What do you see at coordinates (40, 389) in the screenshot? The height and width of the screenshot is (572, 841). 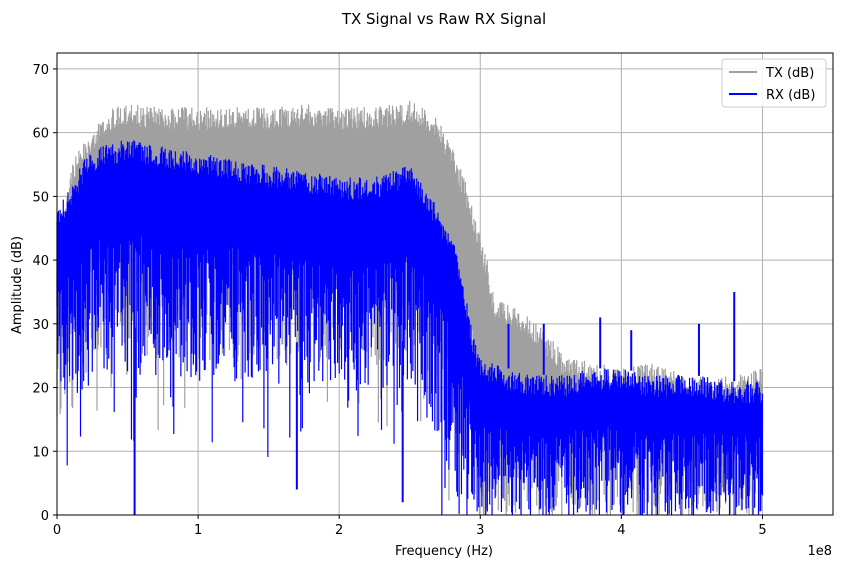 I see `y-tick-label: 20` at bounding box center [40, 389].